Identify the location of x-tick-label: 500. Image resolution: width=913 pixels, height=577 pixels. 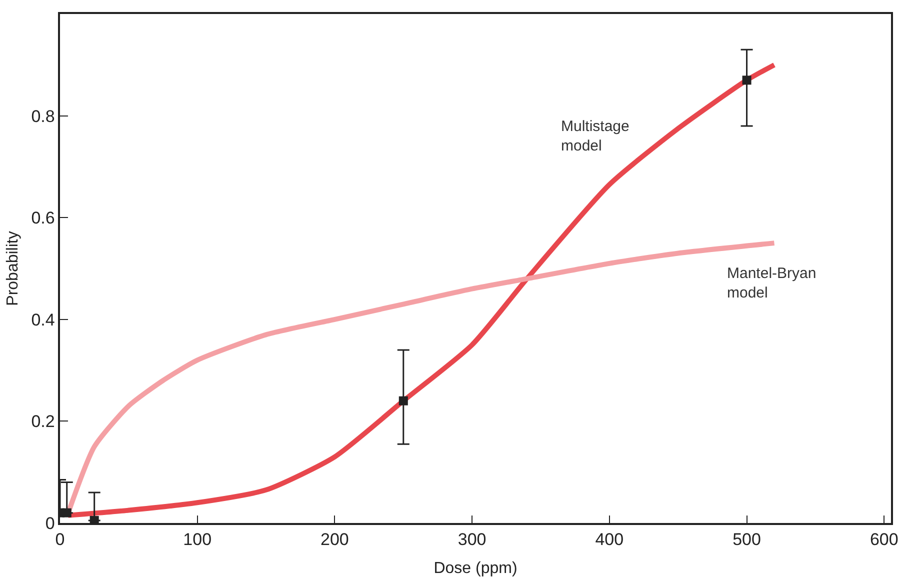
(746, 540).